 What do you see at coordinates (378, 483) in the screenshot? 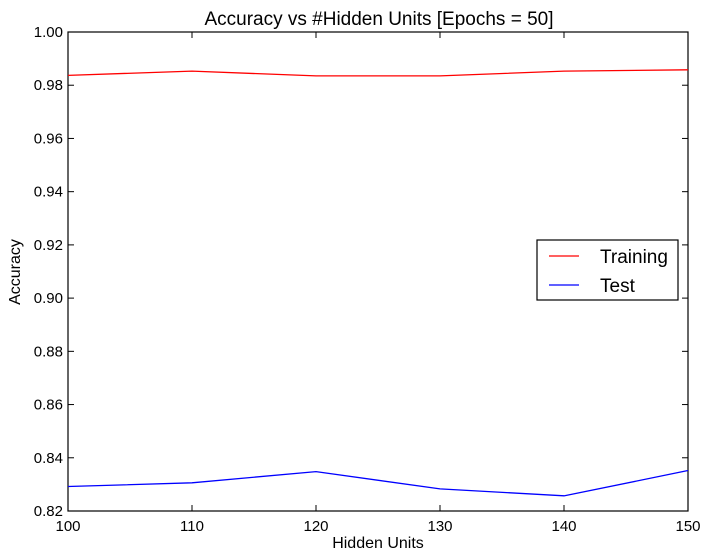
I see `series-line-test` at bounding box center [378, 483].